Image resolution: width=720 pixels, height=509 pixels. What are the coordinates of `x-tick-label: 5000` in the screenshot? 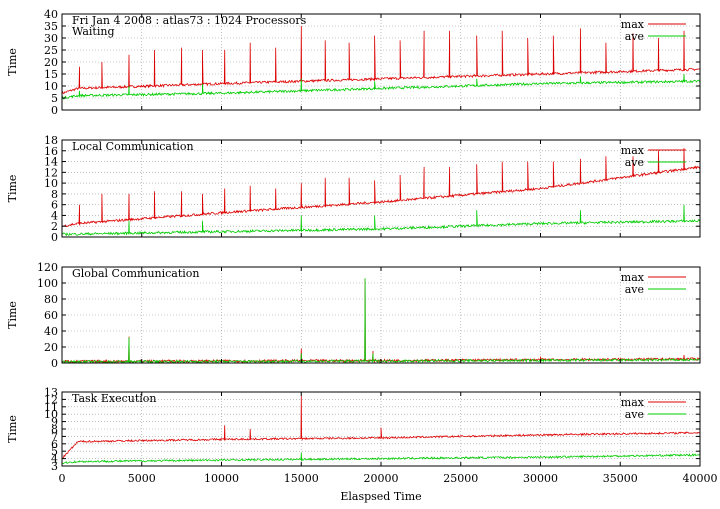 It's located at (142, 478).